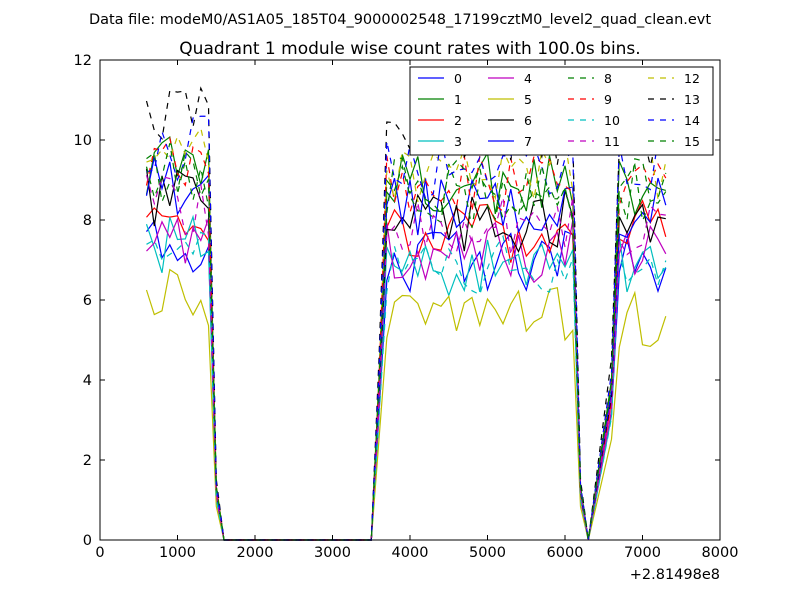 The width and height of the screenshot is (800, 600). I want to click on legend-label-3: 3, so click(458, 141).